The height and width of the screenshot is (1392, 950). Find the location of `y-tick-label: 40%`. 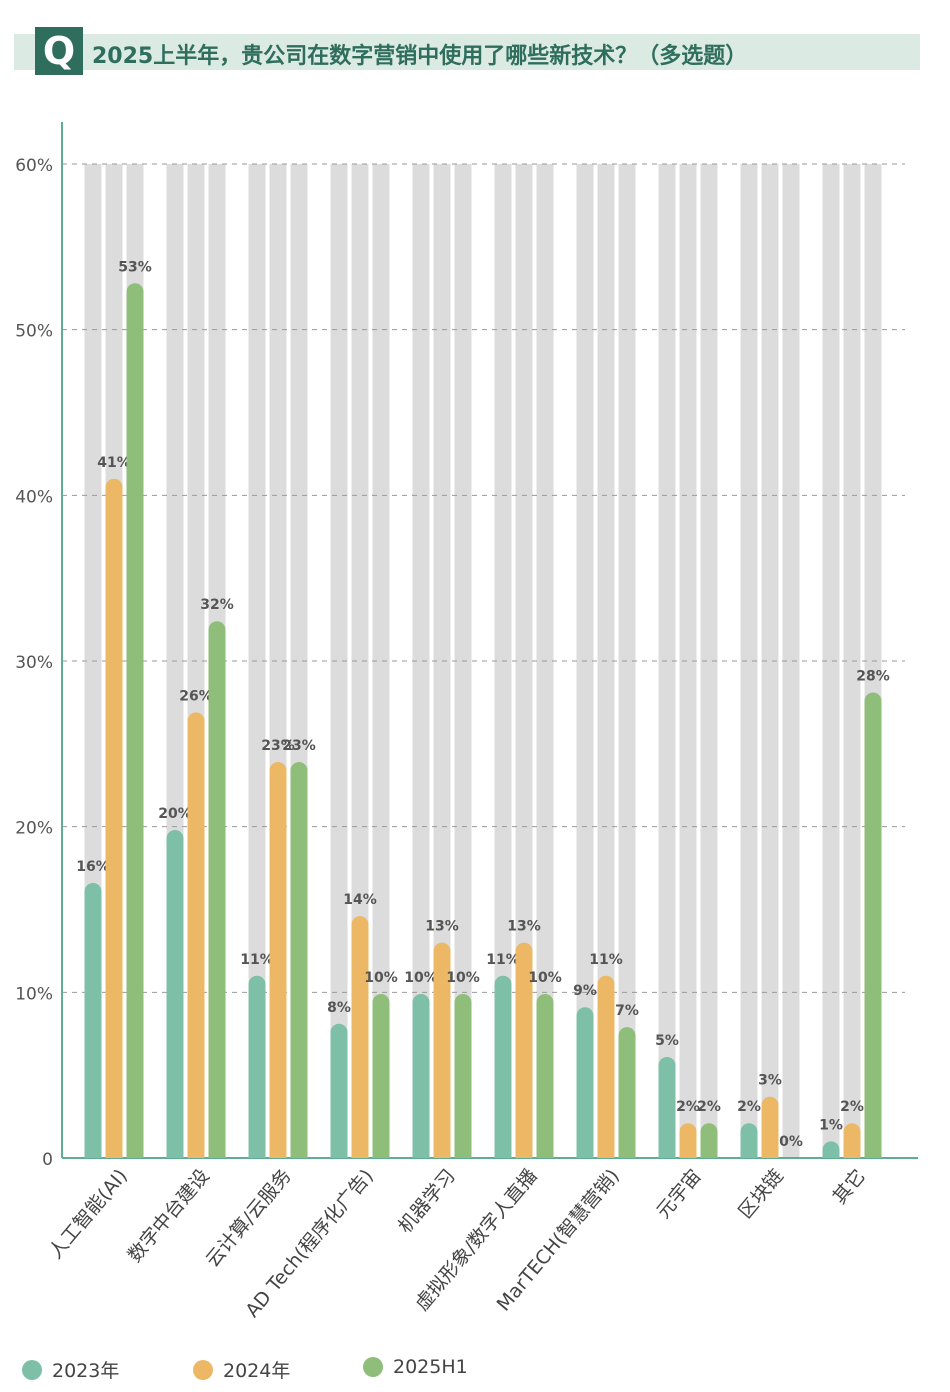

y-tick-label: 40% is located at coordinates (34, 497).